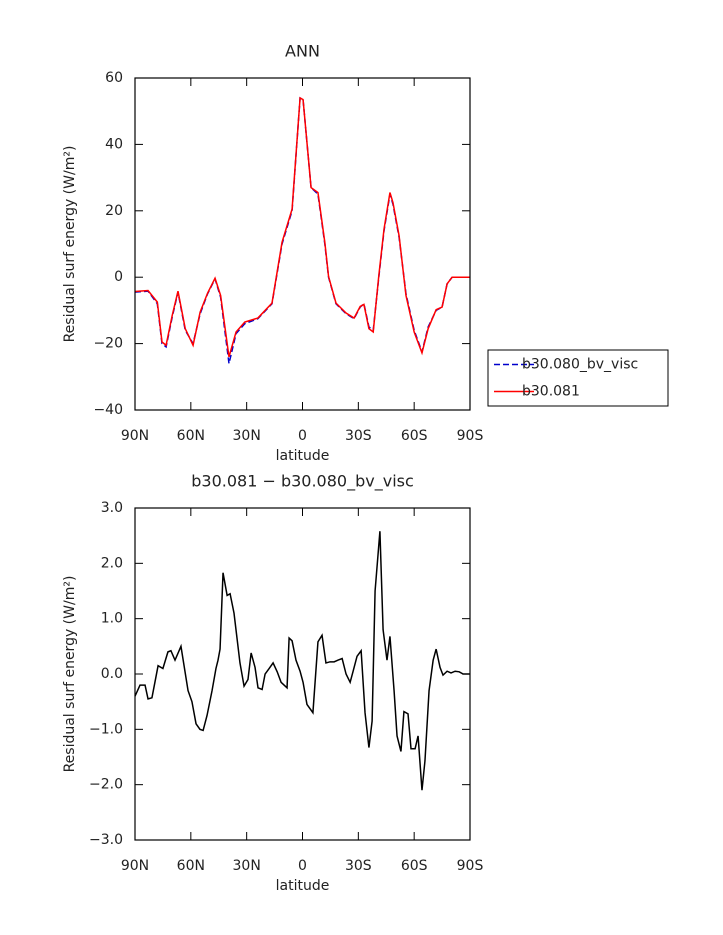  I want to click on y-tick-label: 20, so click(114, 211).